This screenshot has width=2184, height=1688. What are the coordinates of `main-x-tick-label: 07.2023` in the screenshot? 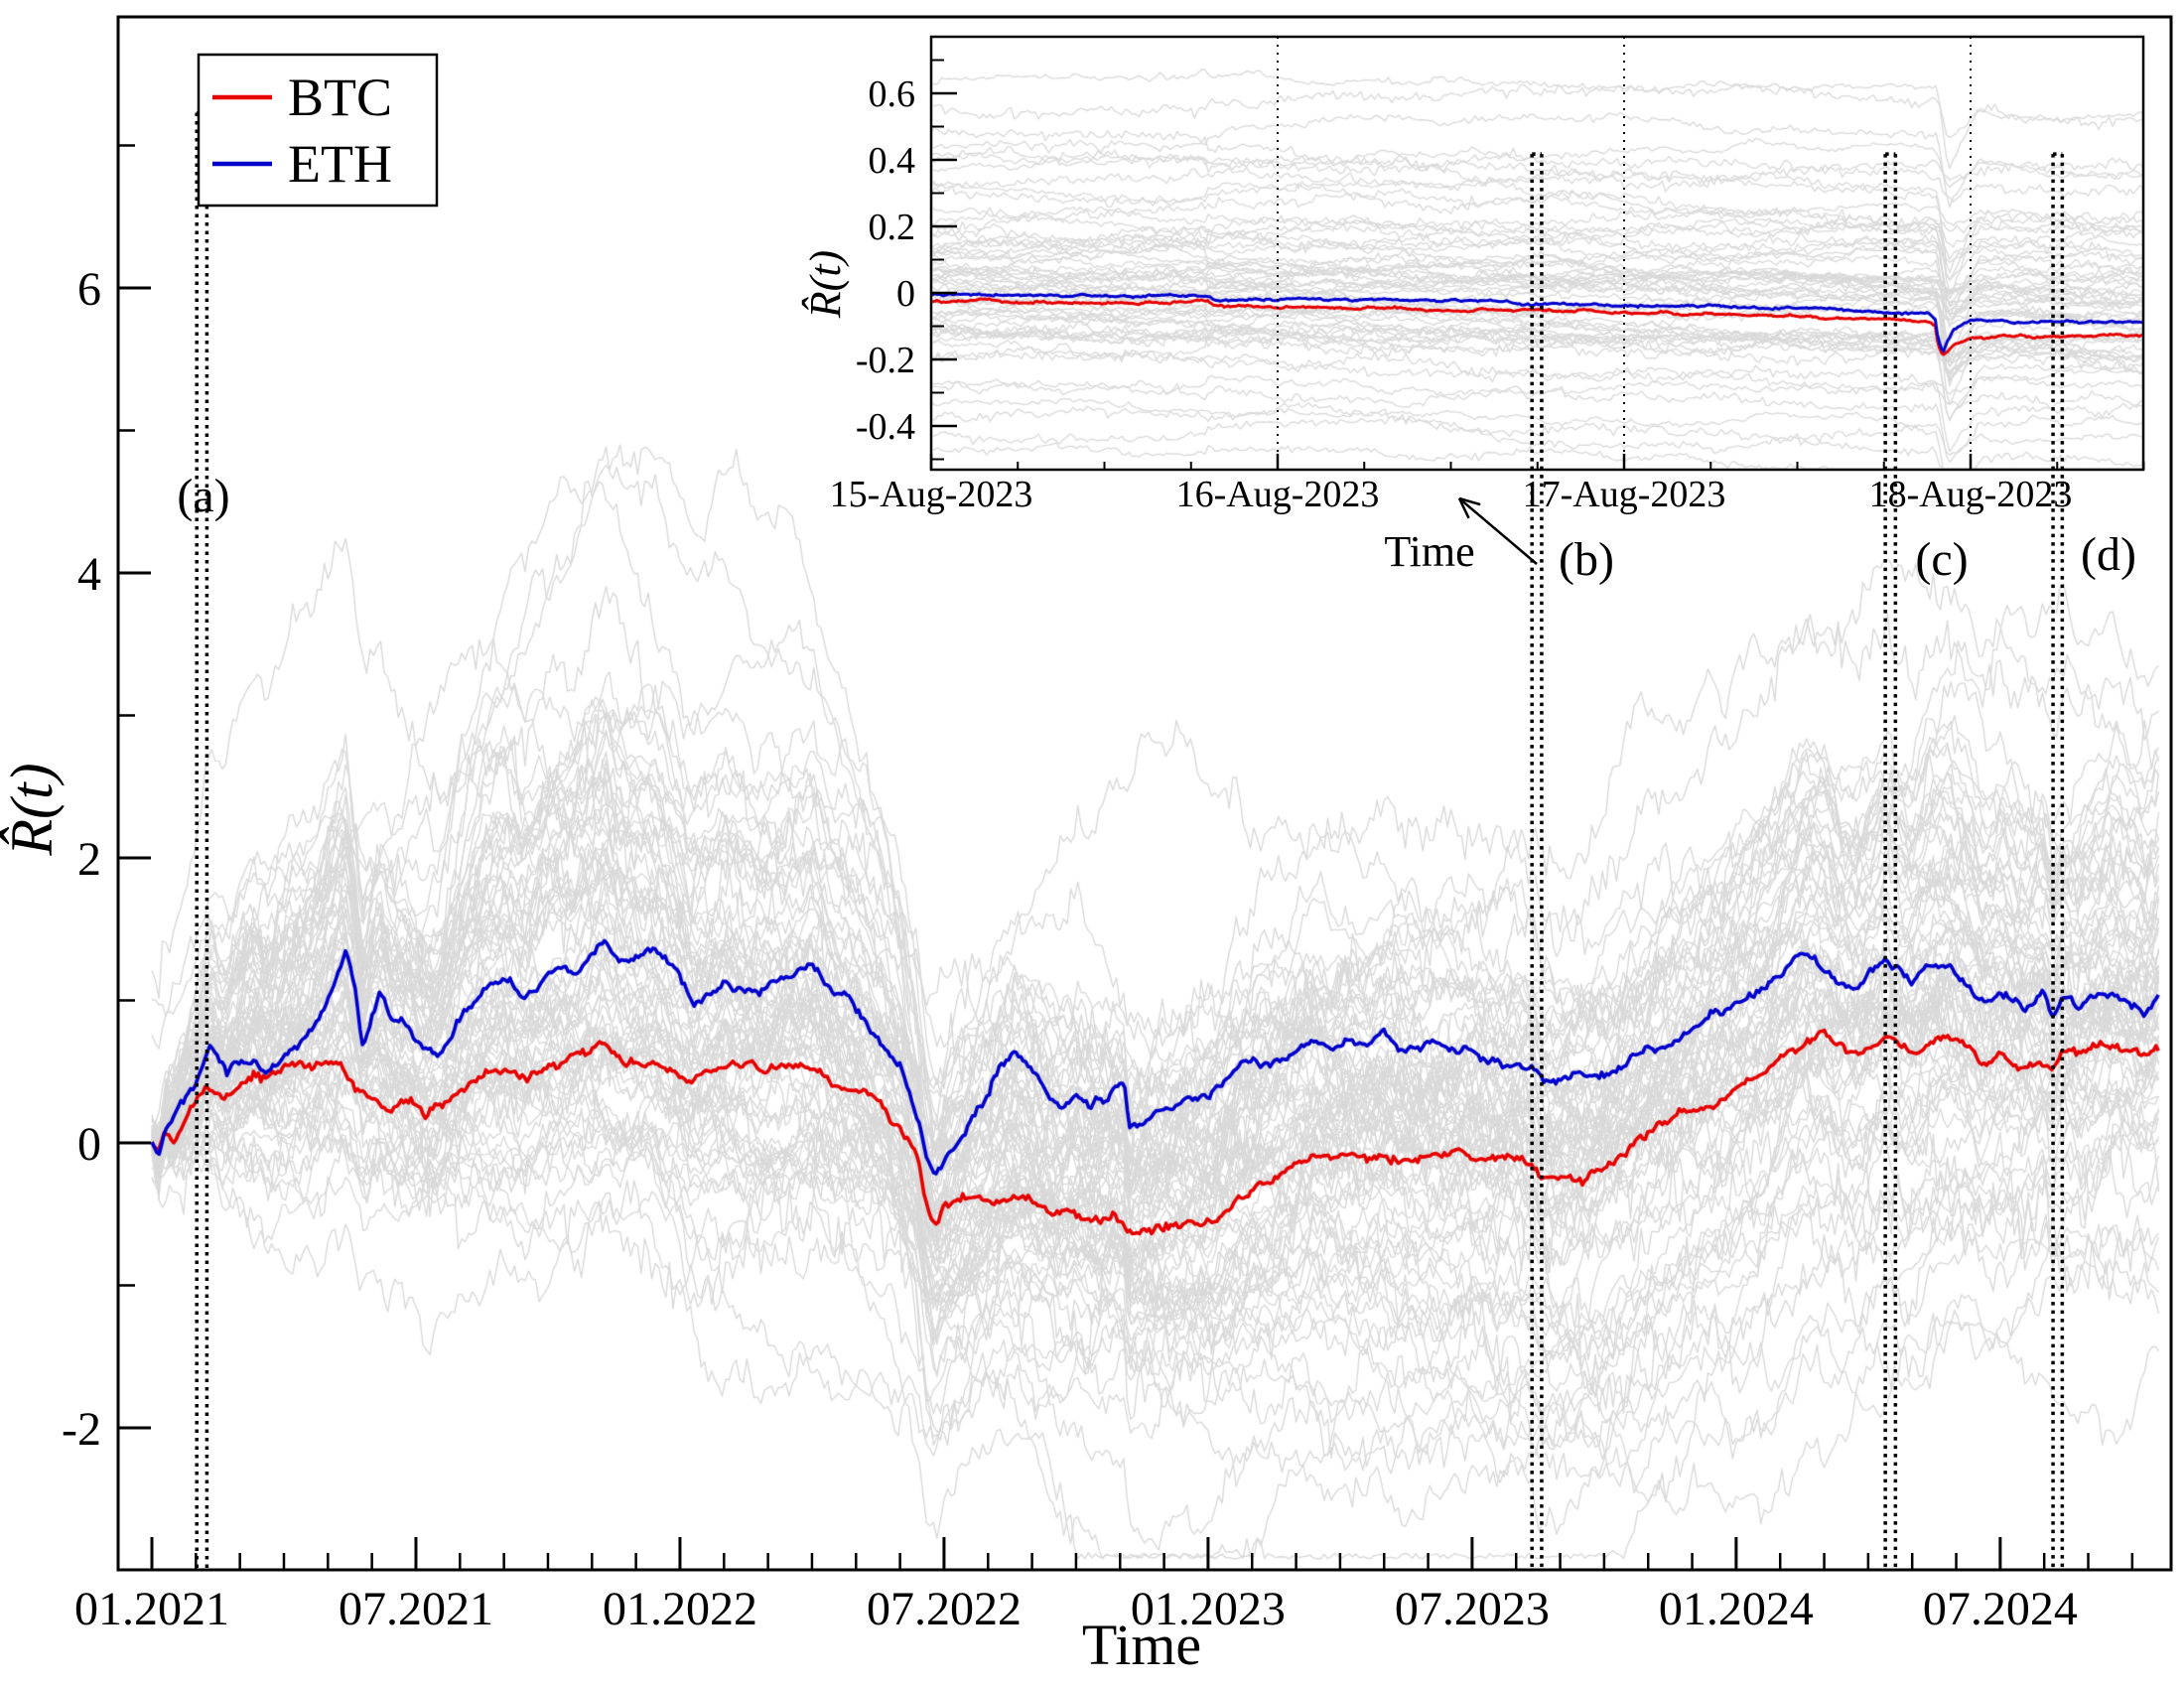 It's located at (1472, 1609).